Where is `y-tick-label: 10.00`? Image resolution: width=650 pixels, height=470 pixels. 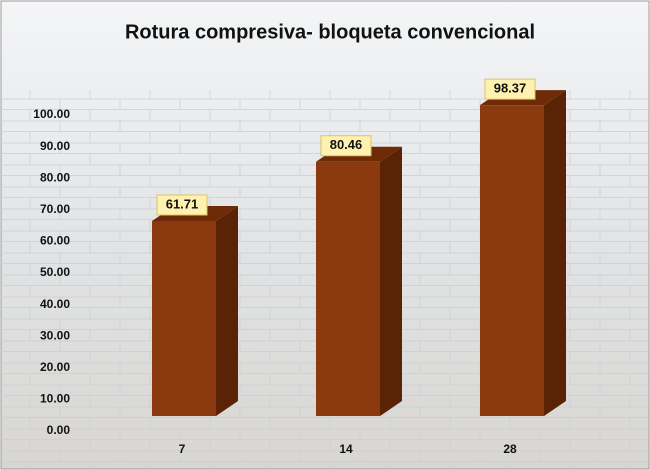 y-tick-label: 10.00 is located at coordinates (55, 399).